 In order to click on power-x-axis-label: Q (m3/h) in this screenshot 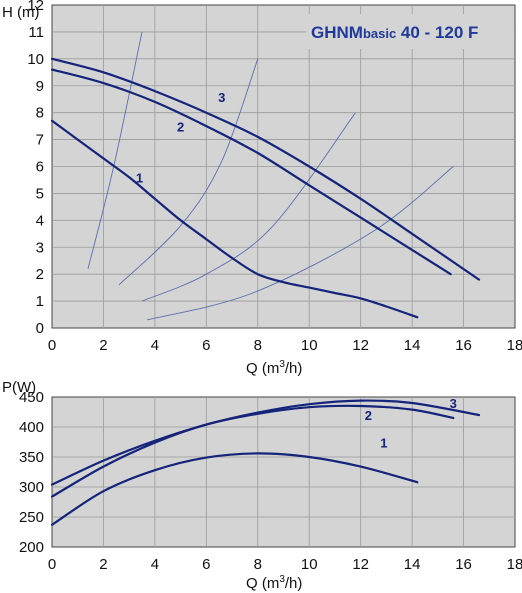, I will do `click(274, 583)`.